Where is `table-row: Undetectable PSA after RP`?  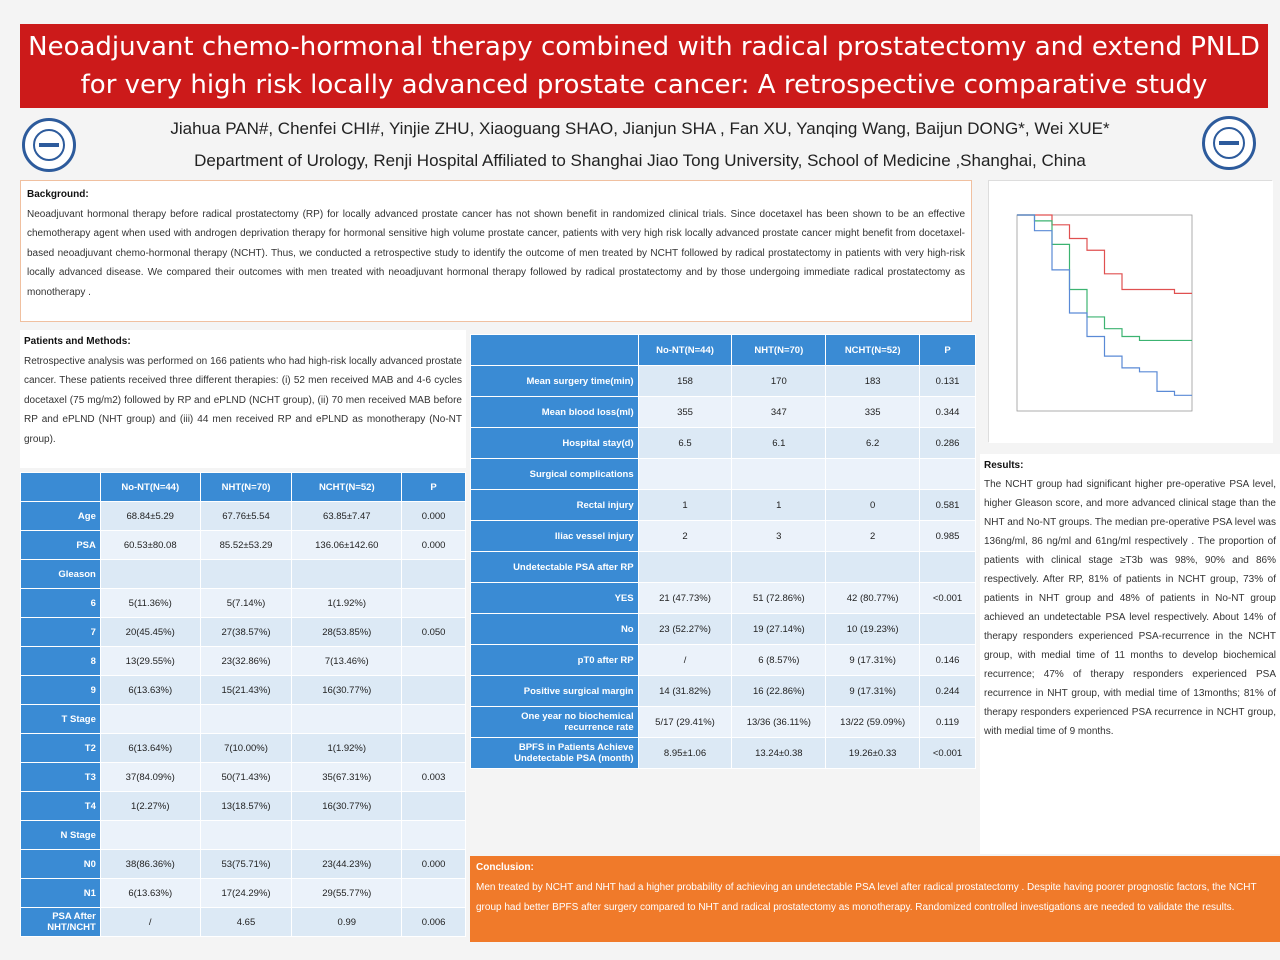
table-row: Undetectable PSA after RP is located at coordinates (723, 567).